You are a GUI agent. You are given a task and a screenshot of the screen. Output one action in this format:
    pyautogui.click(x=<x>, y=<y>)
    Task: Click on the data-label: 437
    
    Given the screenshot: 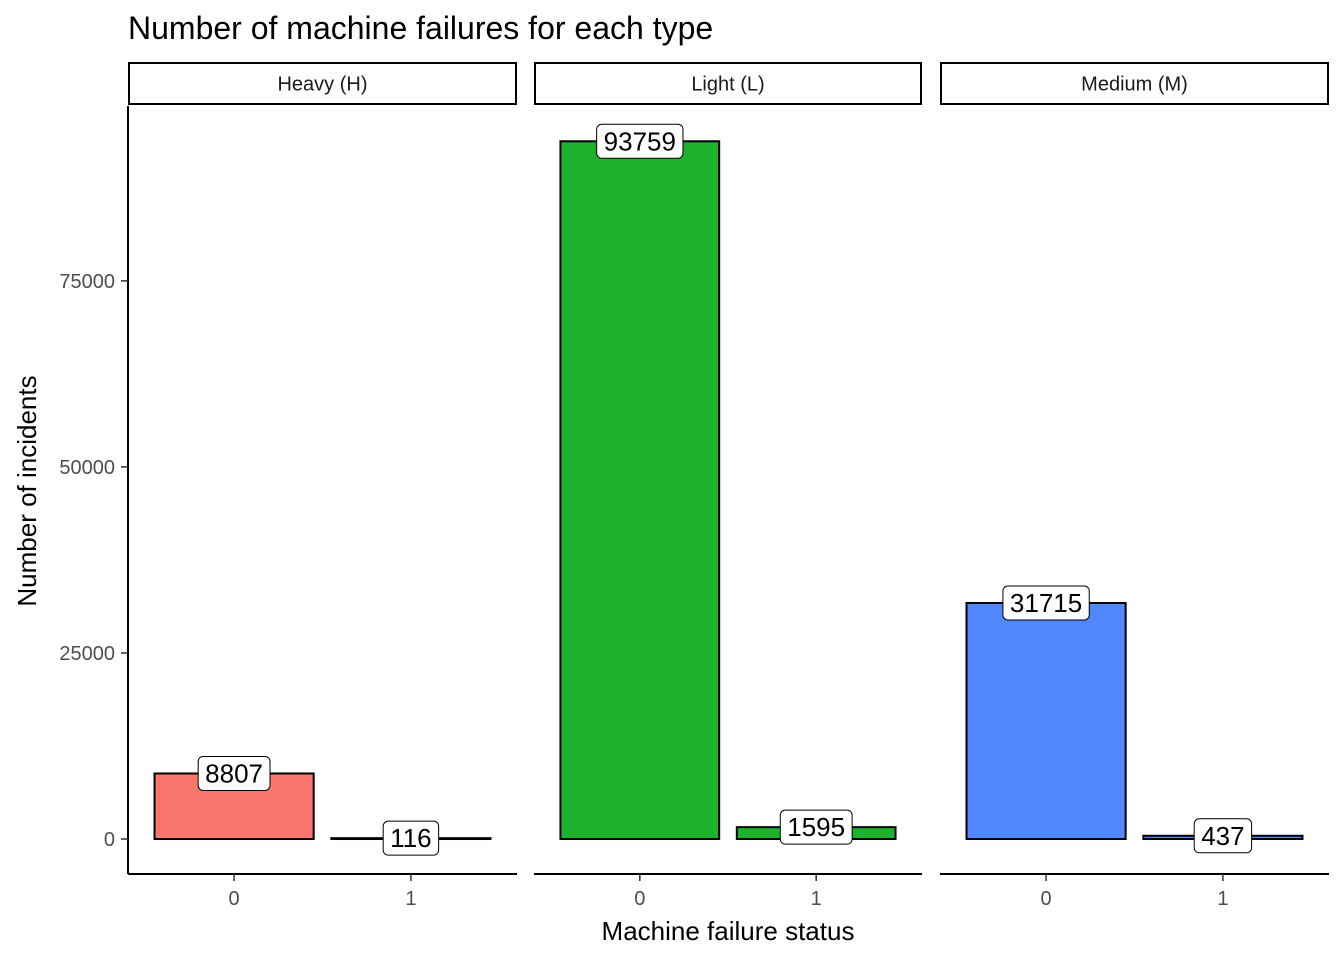 What is the action you would take?
    pyautogui.click(x=1222, y=836)
    